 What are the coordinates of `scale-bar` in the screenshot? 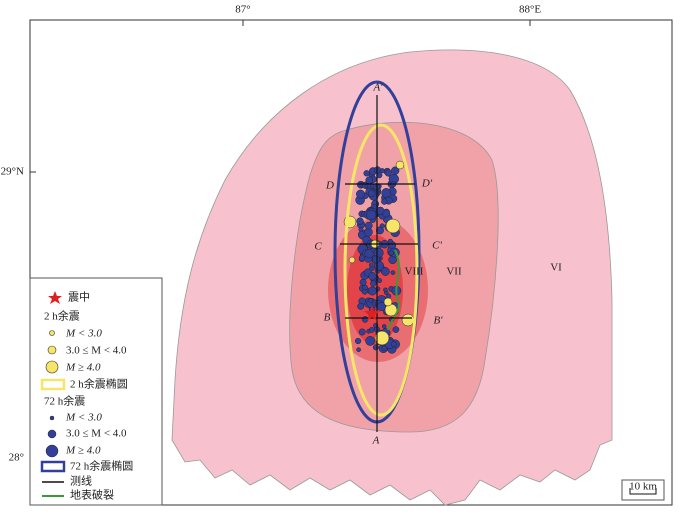 It's located at (643, 491).